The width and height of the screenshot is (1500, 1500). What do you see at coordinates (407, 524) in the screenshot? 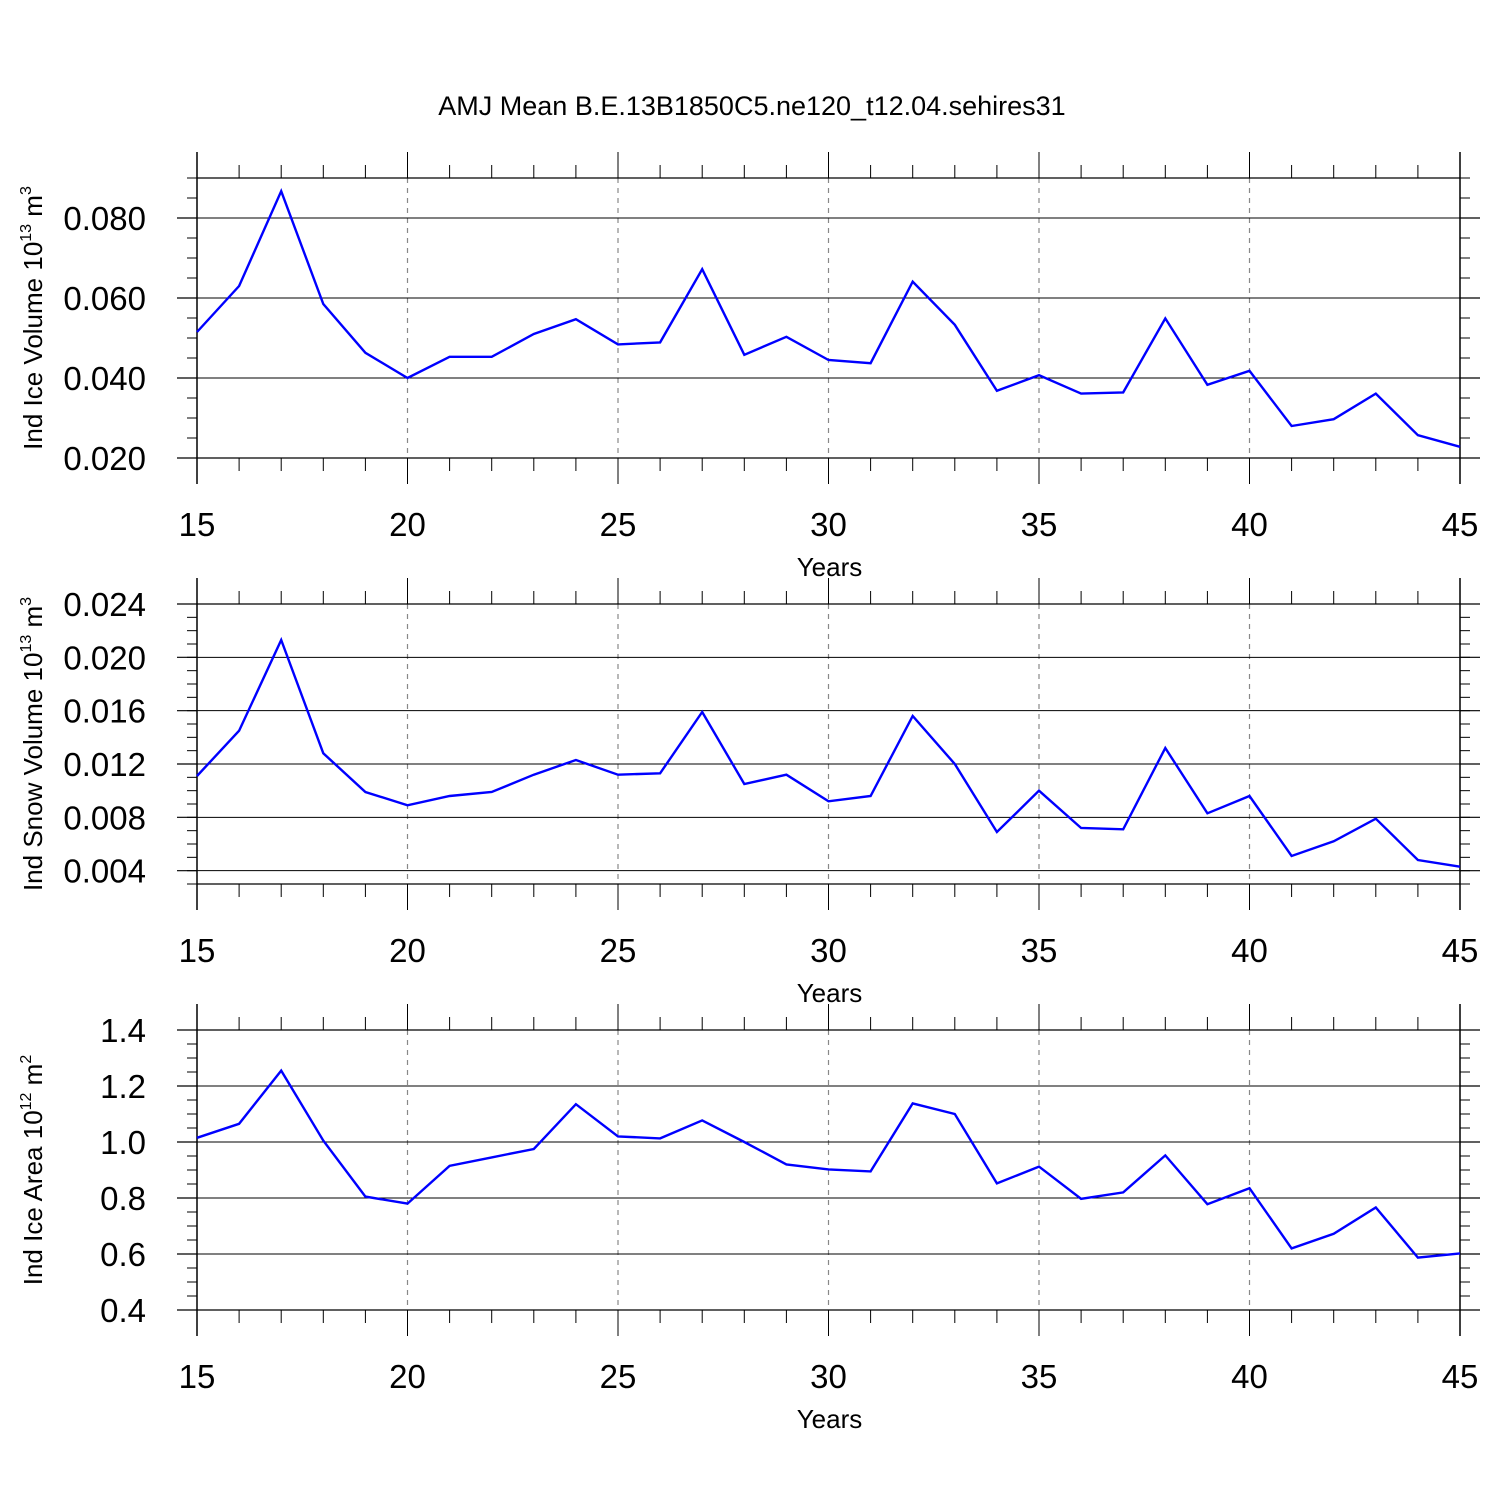
I see `ice-volume-x-tick-label: 20` at bounding box center [407, 524].